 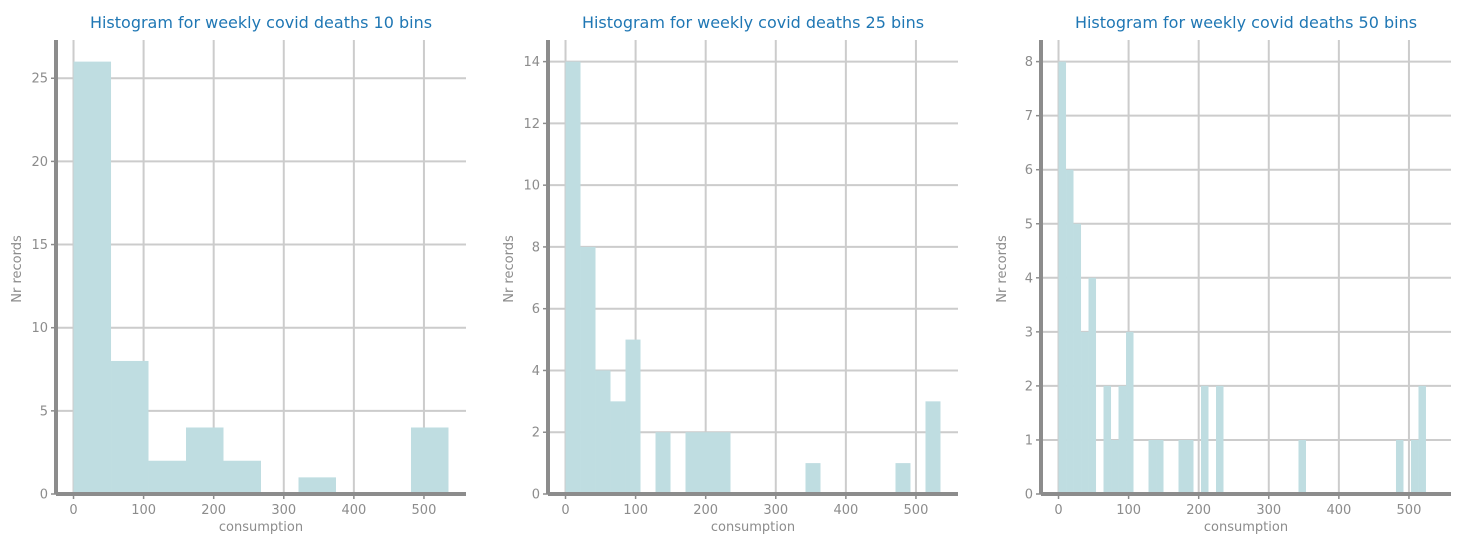 What do you see at coordinates (39, 162) in the screenshot?
I see `y-tick-label: 20` at bounding box center [39, 162].